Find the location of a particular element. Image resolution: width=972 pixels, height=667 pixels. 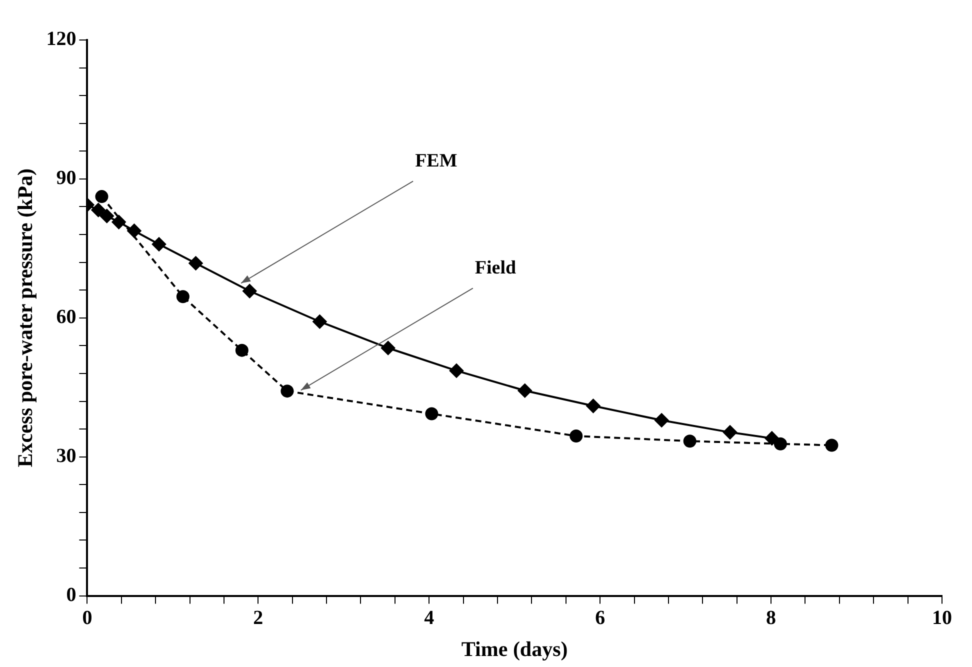

y-axis-title: Excess pore-water pressure (kPa) is located at coordinates (25, 318).